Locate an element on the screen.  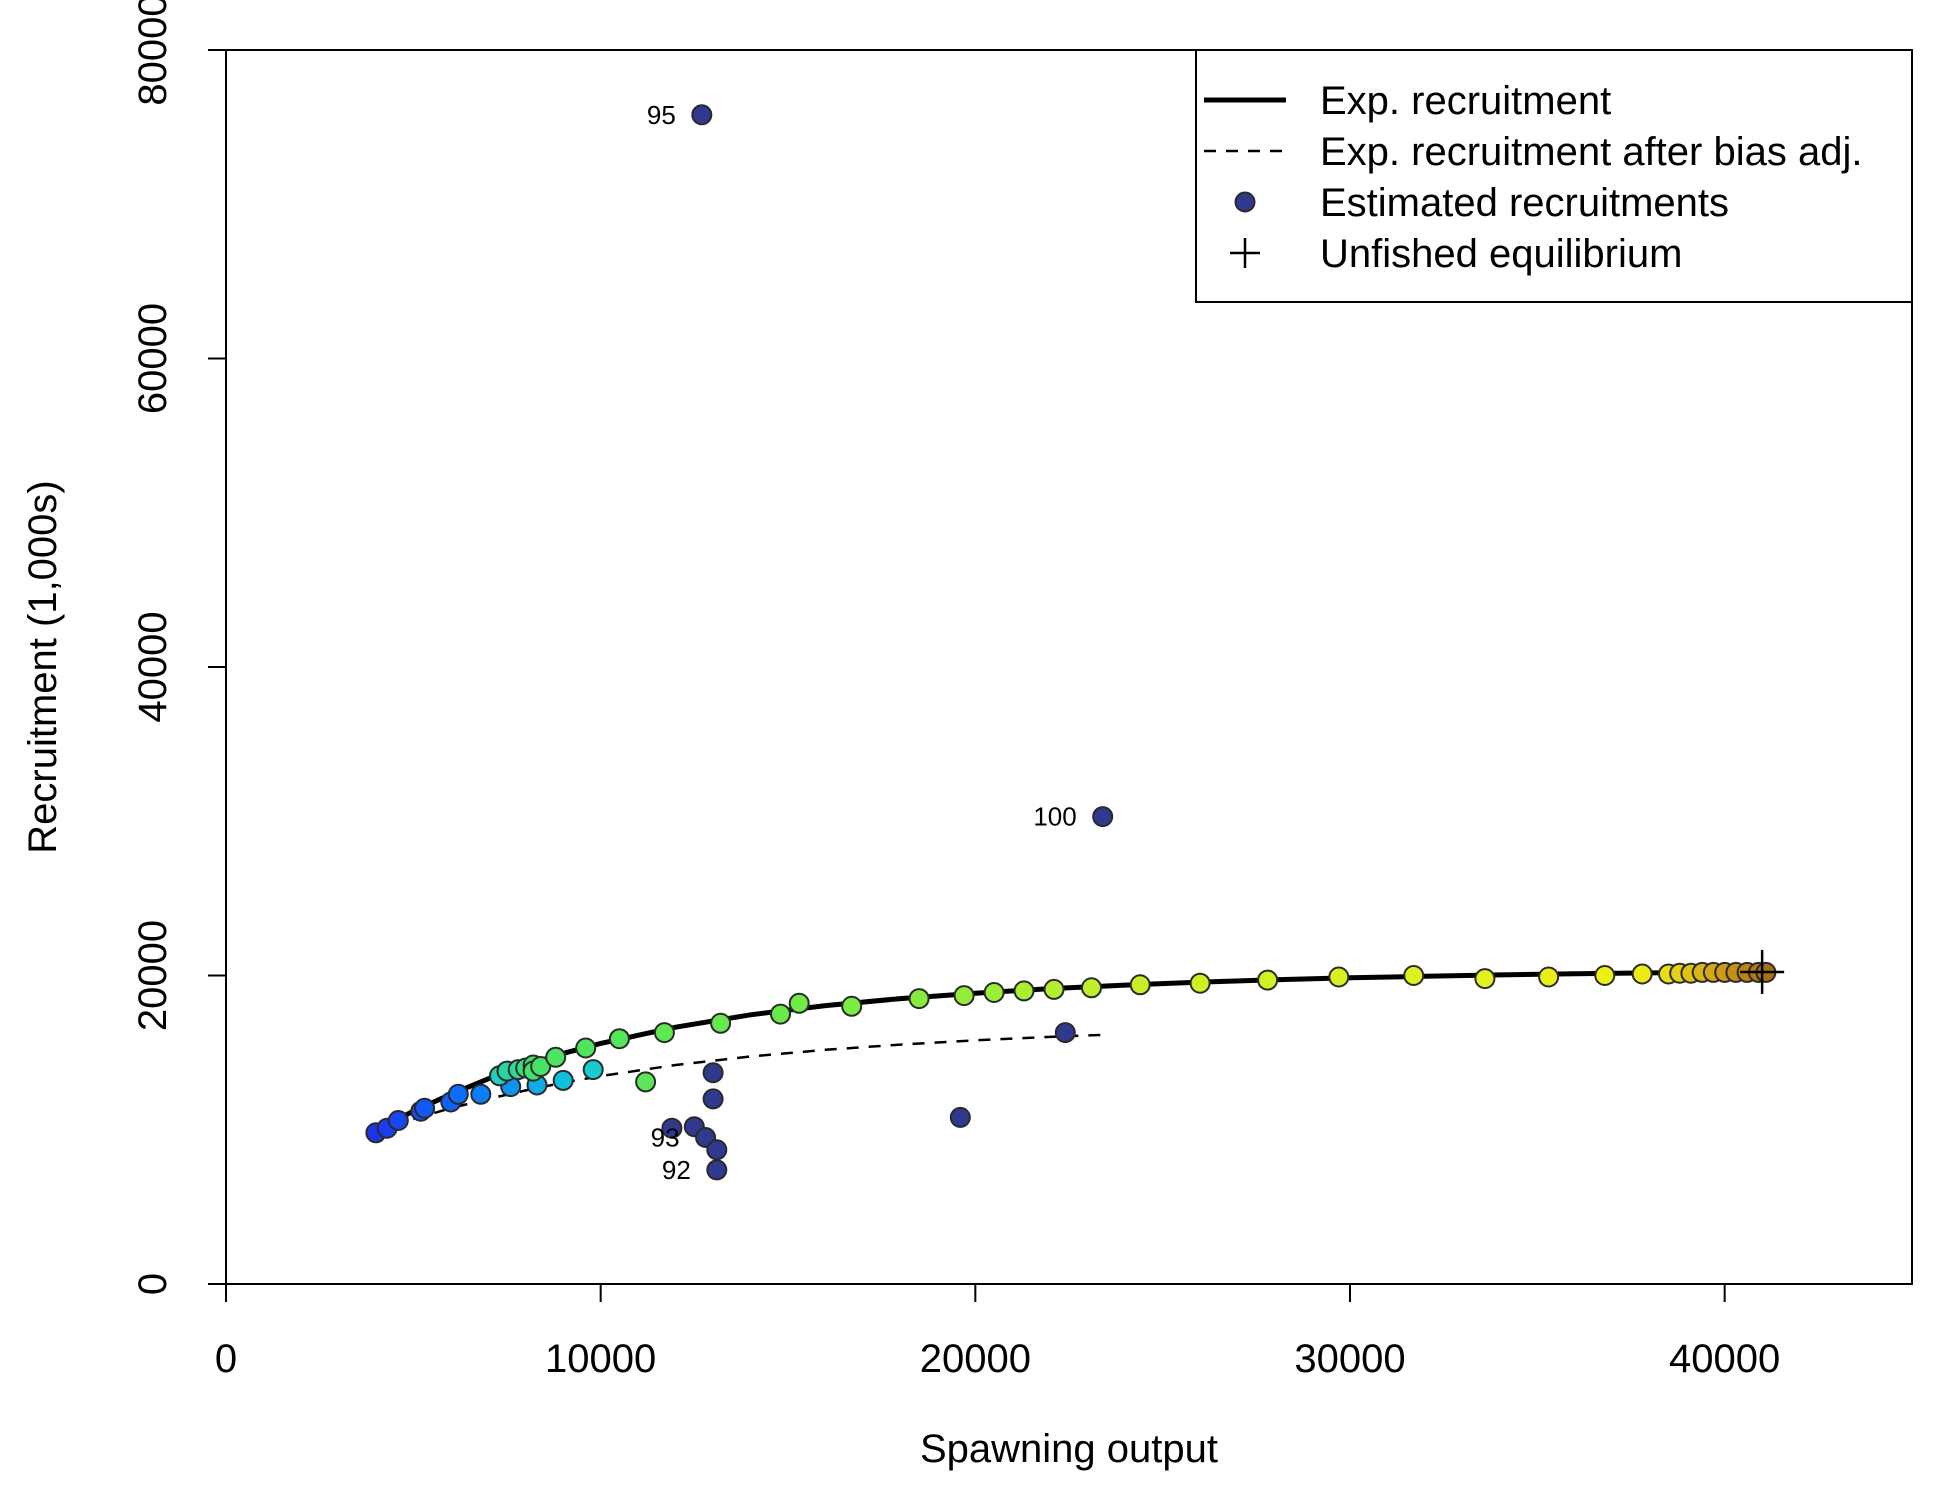
x-tick-label: 40000 is located at coordinates (1724, 1359).